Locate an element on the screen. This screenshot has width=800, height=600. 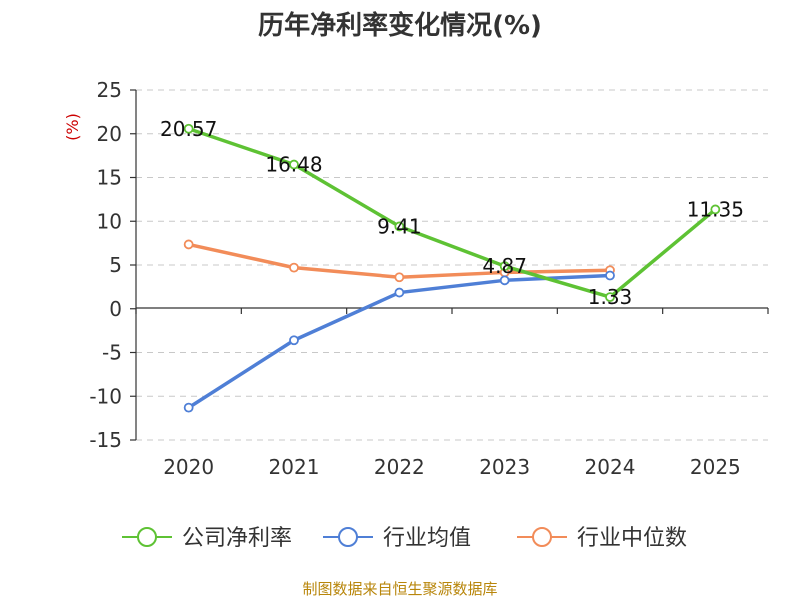
x-tick-label: 2021 is located at coordinates (294, 467).